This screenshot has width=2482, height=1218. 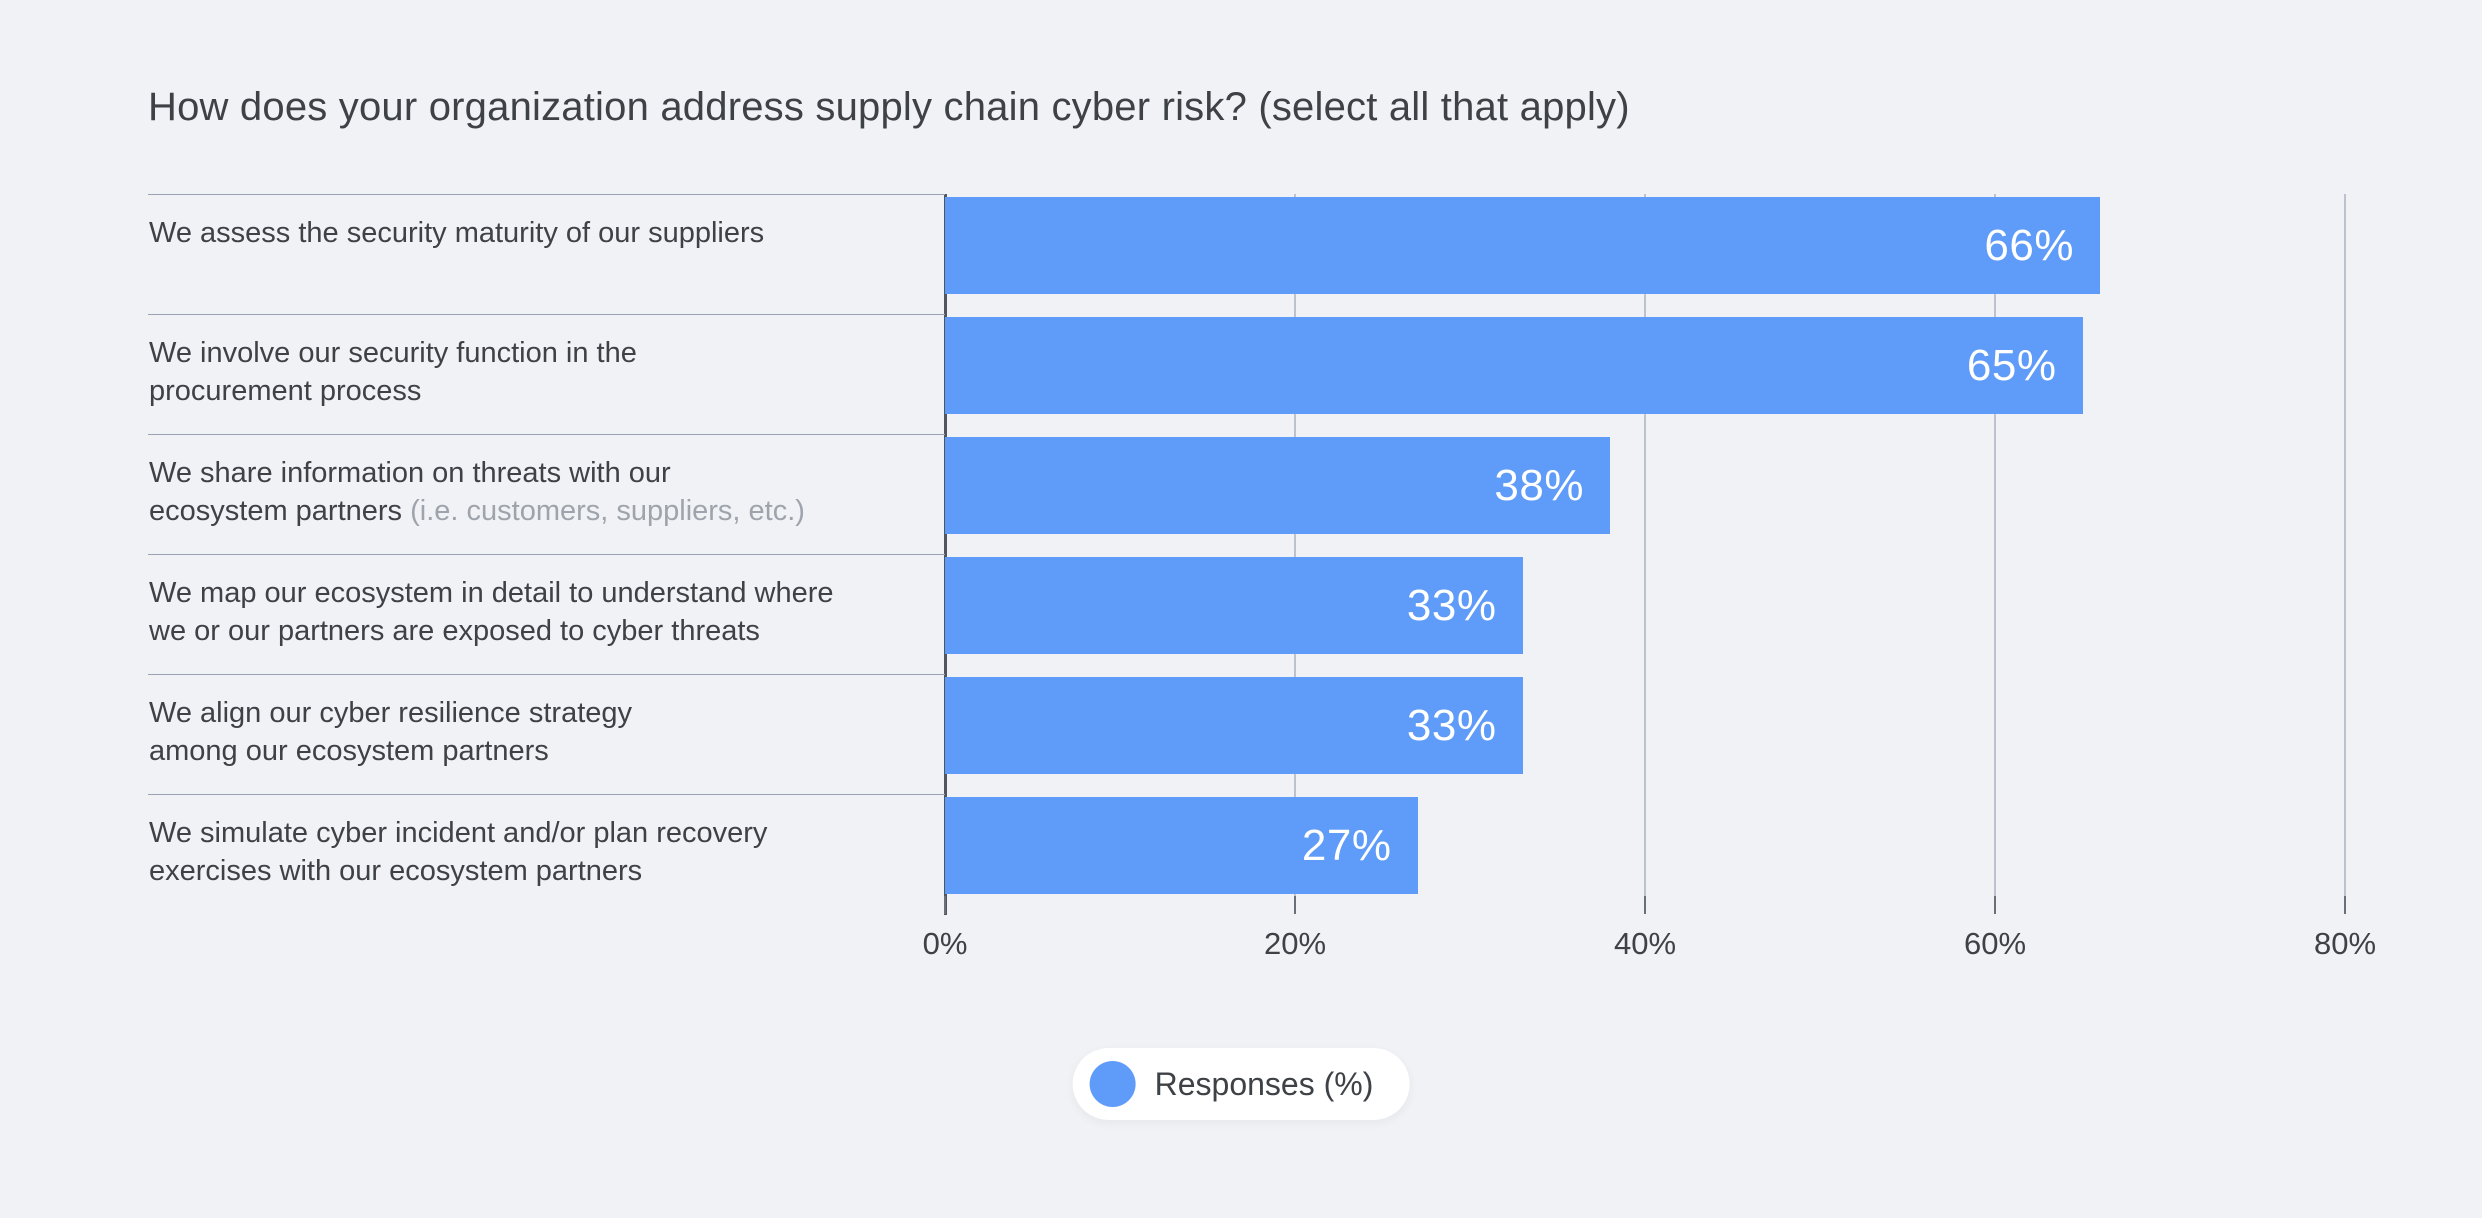 I want to click on legend-marker-icon, so click(x=1112, y=1084).